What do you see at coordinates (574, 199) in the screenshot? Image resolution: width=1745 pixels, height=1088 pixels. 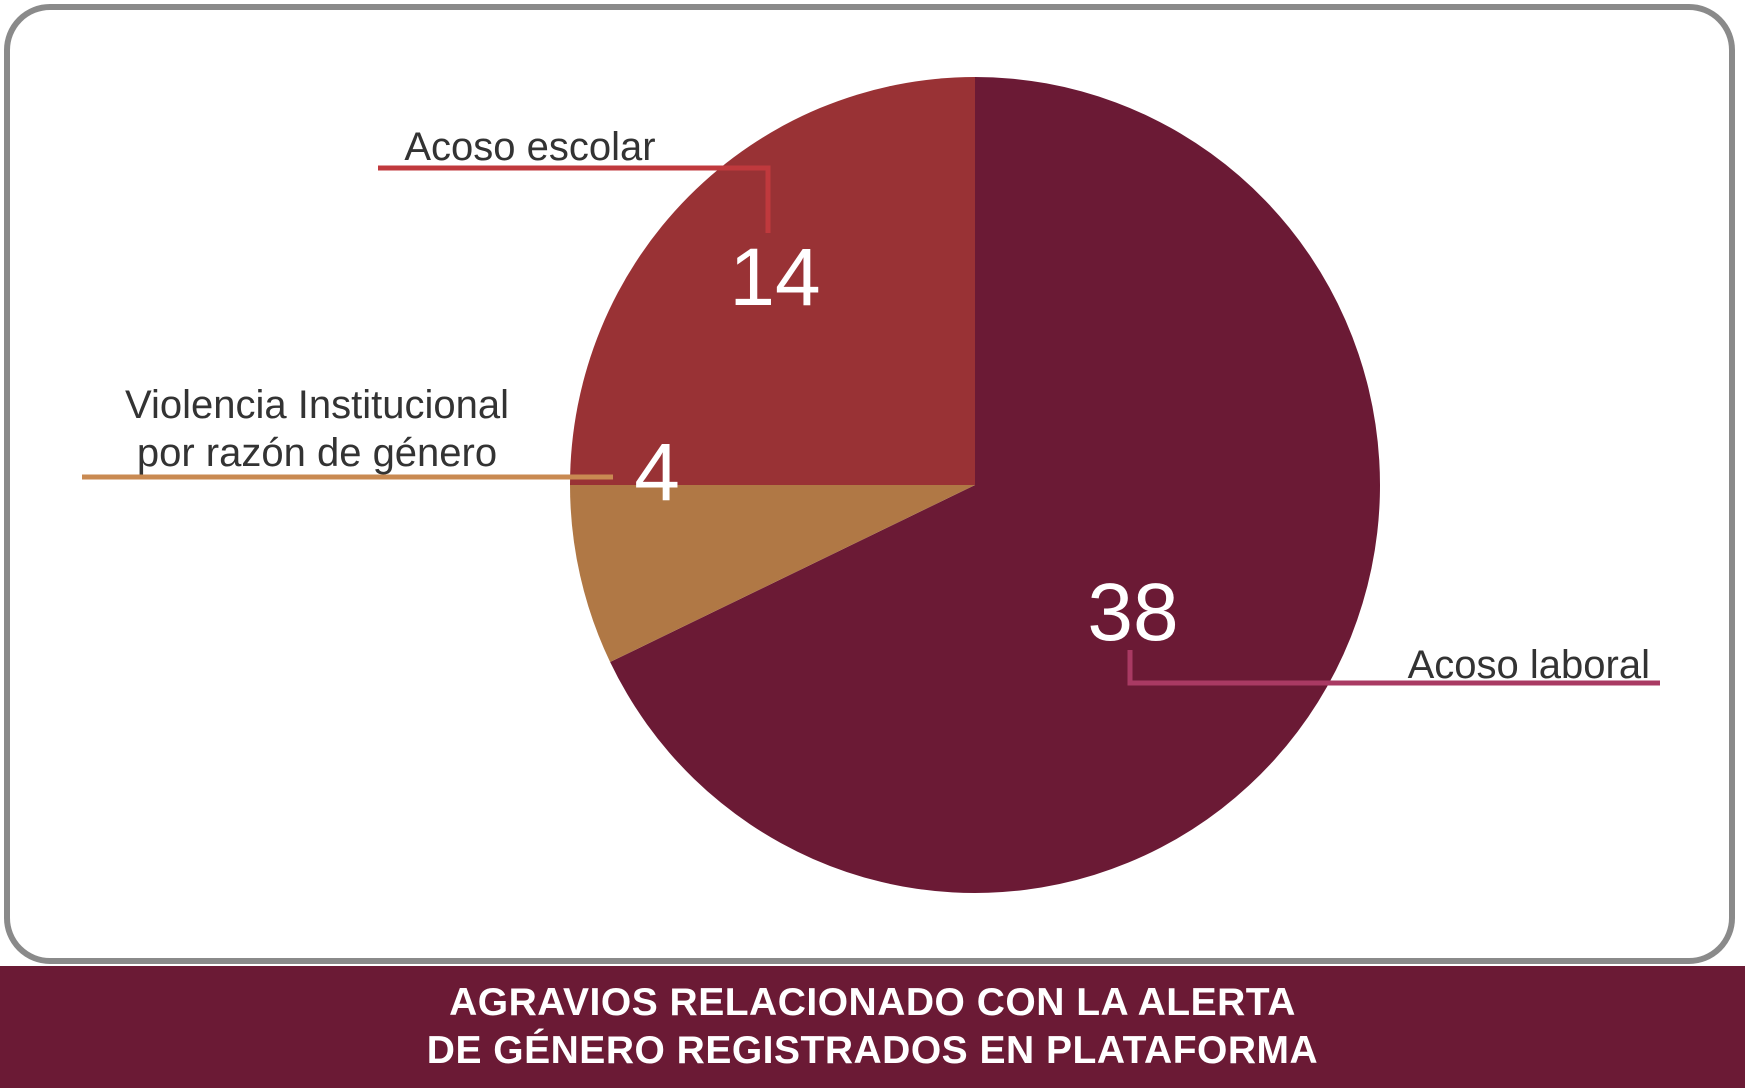 I see `leader-line-acoso-escolar` at bounding box center [574, 199].